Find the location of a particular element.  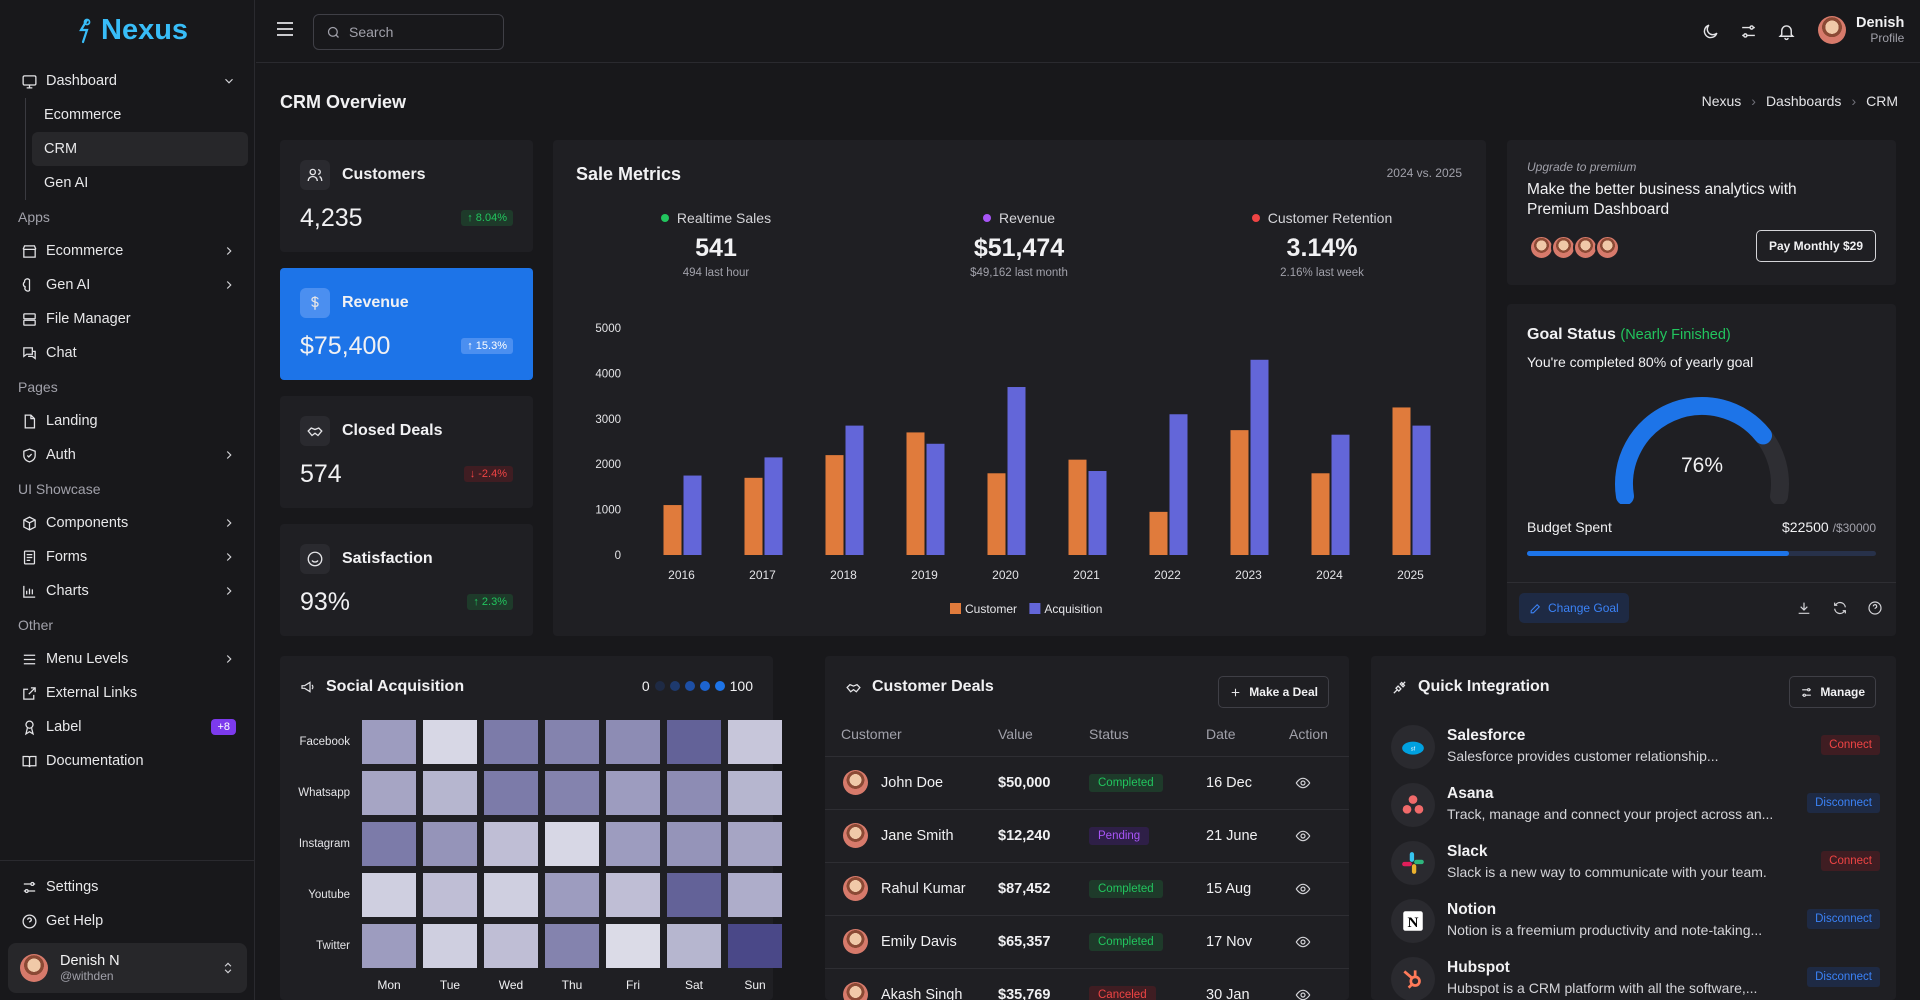

bar-customer-2021 is located at coordinates (1077, 507).